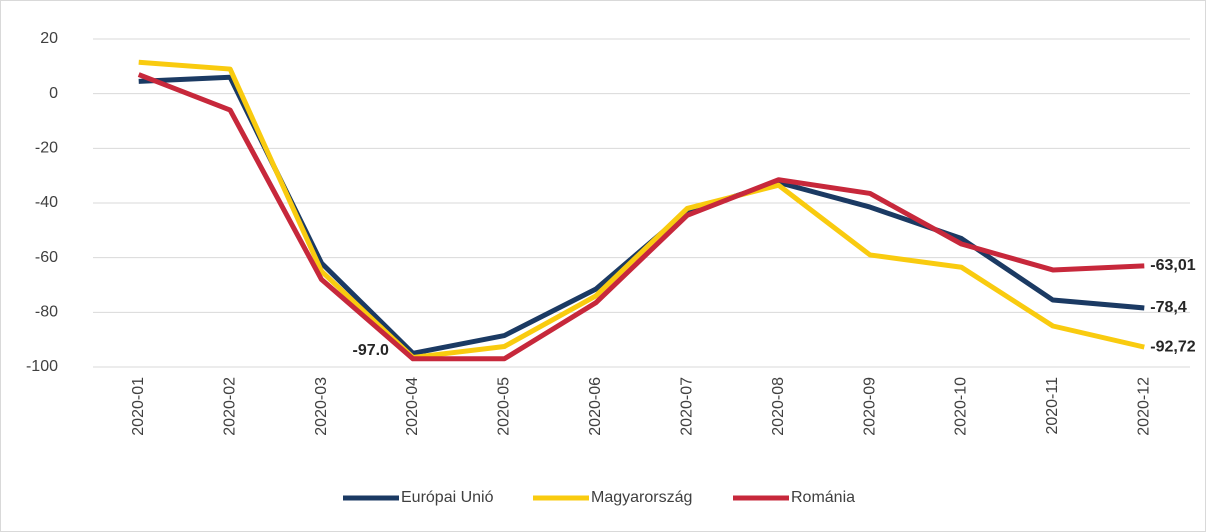 This screenshot has width=1206, height=532. I want to click on y-tick-label: -100, so click(42, 366).